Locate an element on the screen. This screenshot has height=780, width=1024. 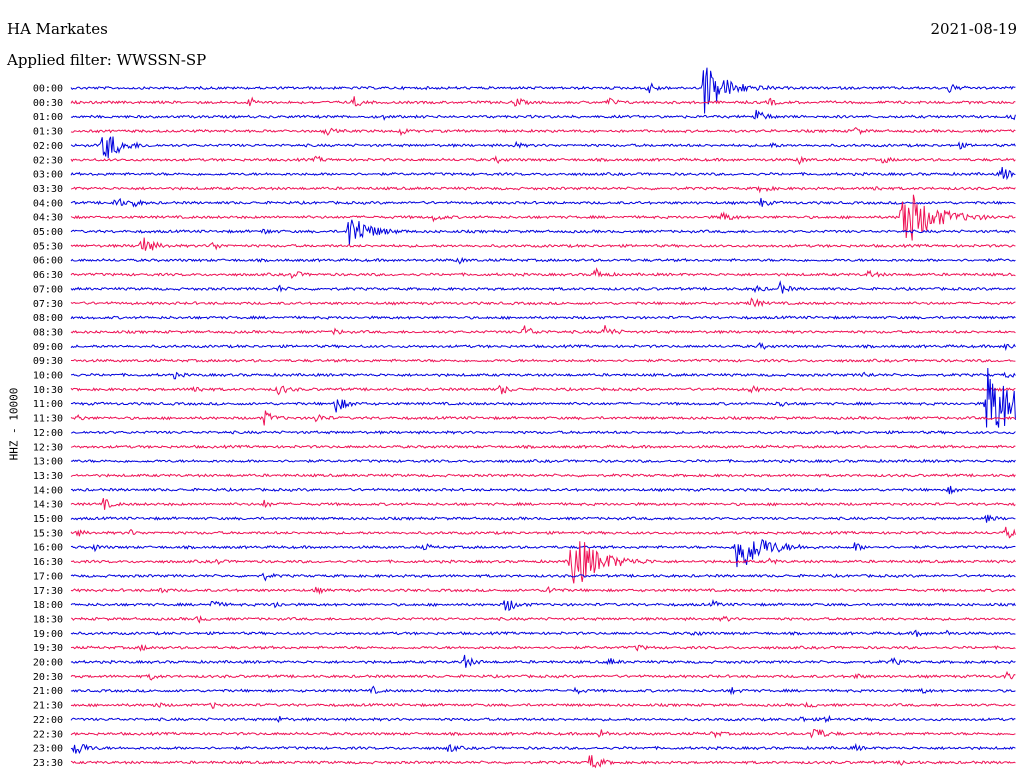
row-time-label: 17:30 is located at coordinates (48, 591).